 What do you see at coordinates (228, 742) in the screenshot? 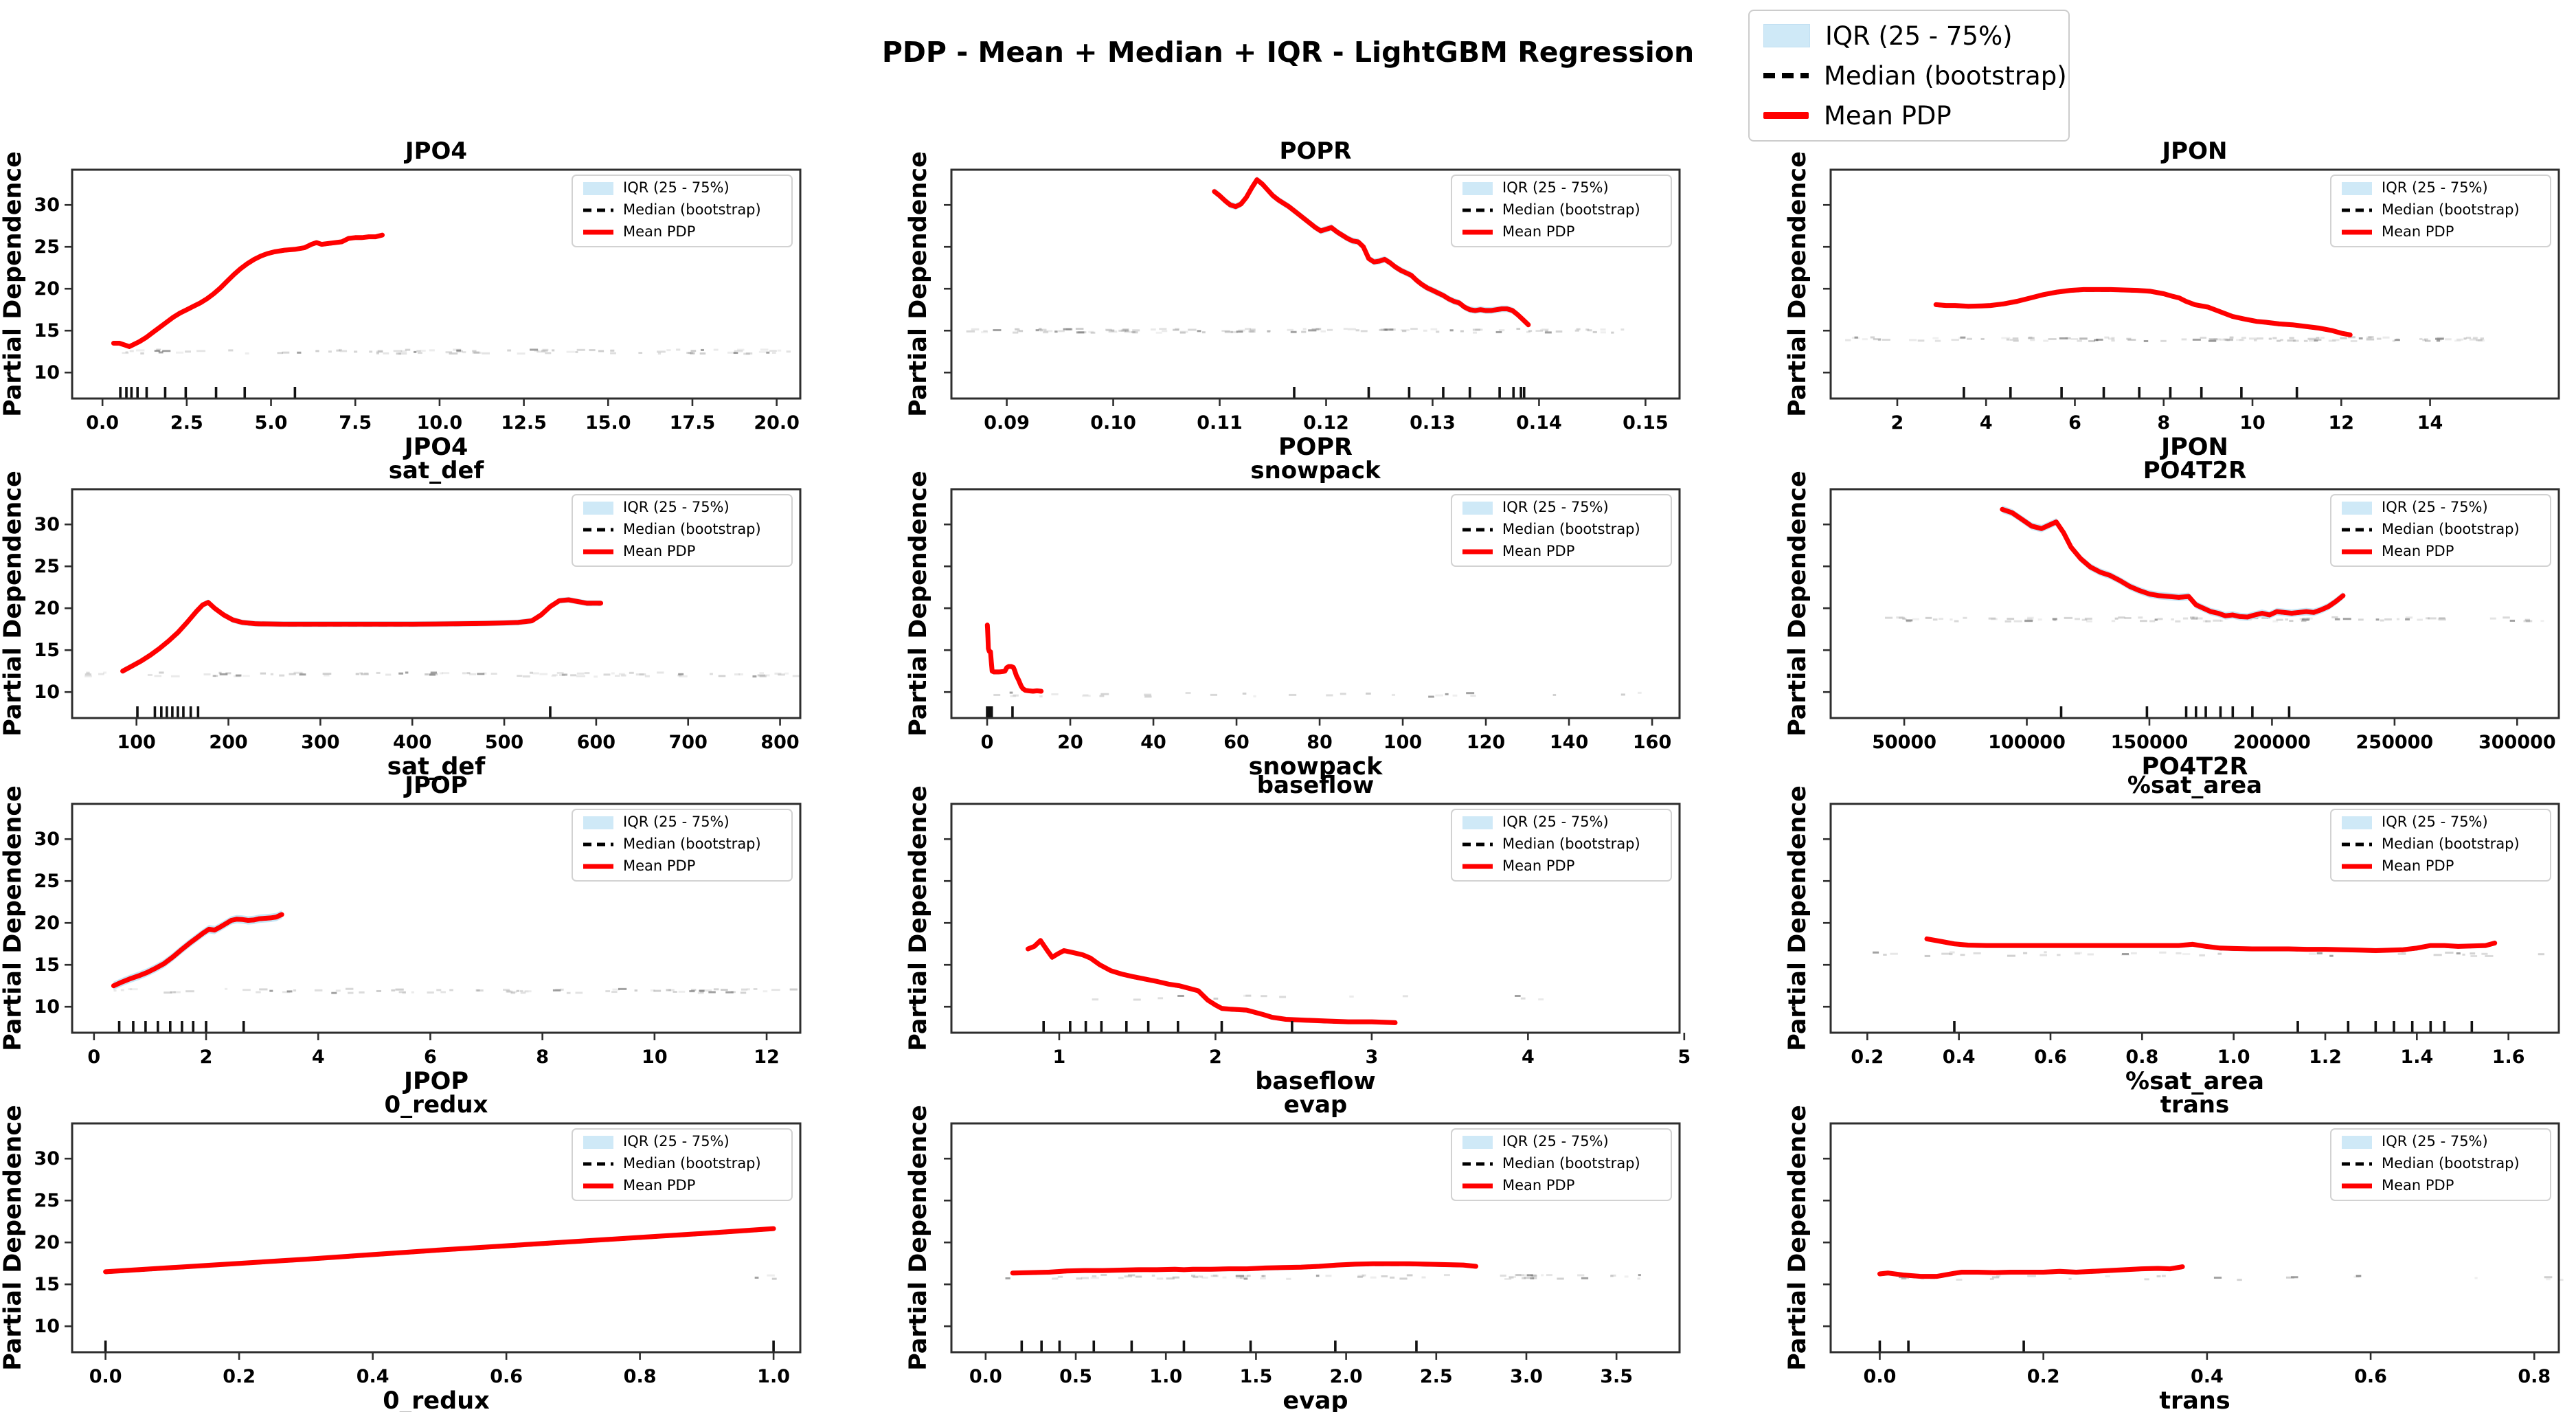
I see `svg-text: 200` at bounding box center [228, 742].